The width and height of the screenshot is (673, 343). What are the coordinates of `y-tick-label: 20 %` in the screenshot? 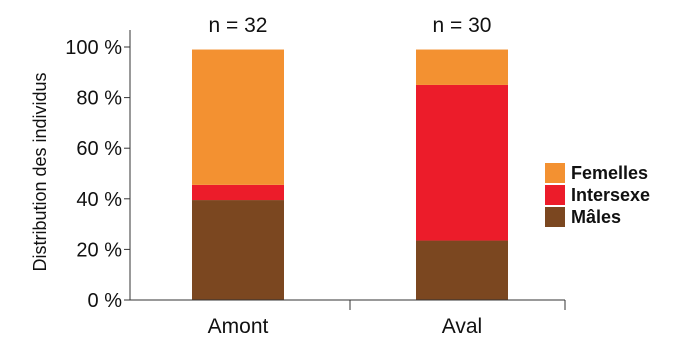 It's located at (99, 250).